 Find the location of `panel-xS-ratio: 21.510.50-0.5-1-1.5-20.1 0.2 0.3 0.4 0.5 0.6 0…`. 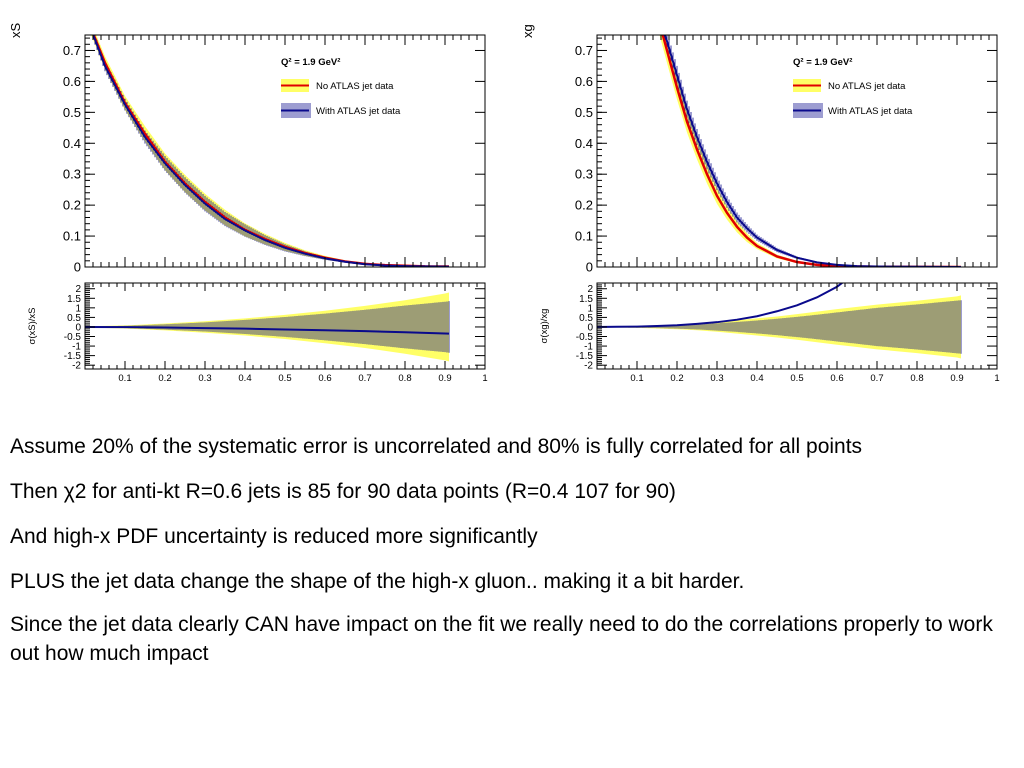

panel-xS-ratio: 21.510.50-0.5-1-1.5-20.1 0.2 0.3 0.4 0.5 0.6 0… is located at coordinates (257, 333).